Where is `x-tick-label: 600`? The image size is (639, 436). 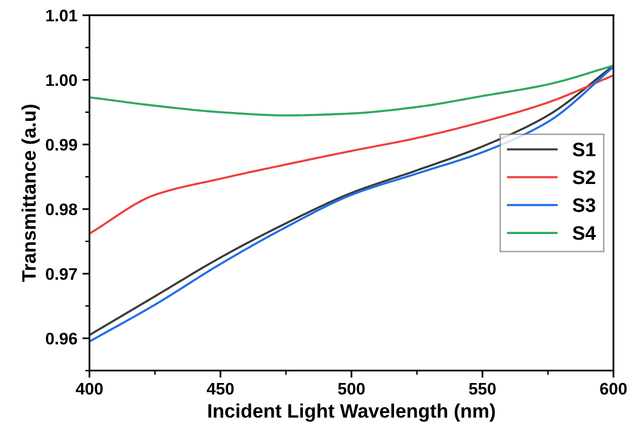 x-tick-label: 600 is located at coordinates (613, 388).